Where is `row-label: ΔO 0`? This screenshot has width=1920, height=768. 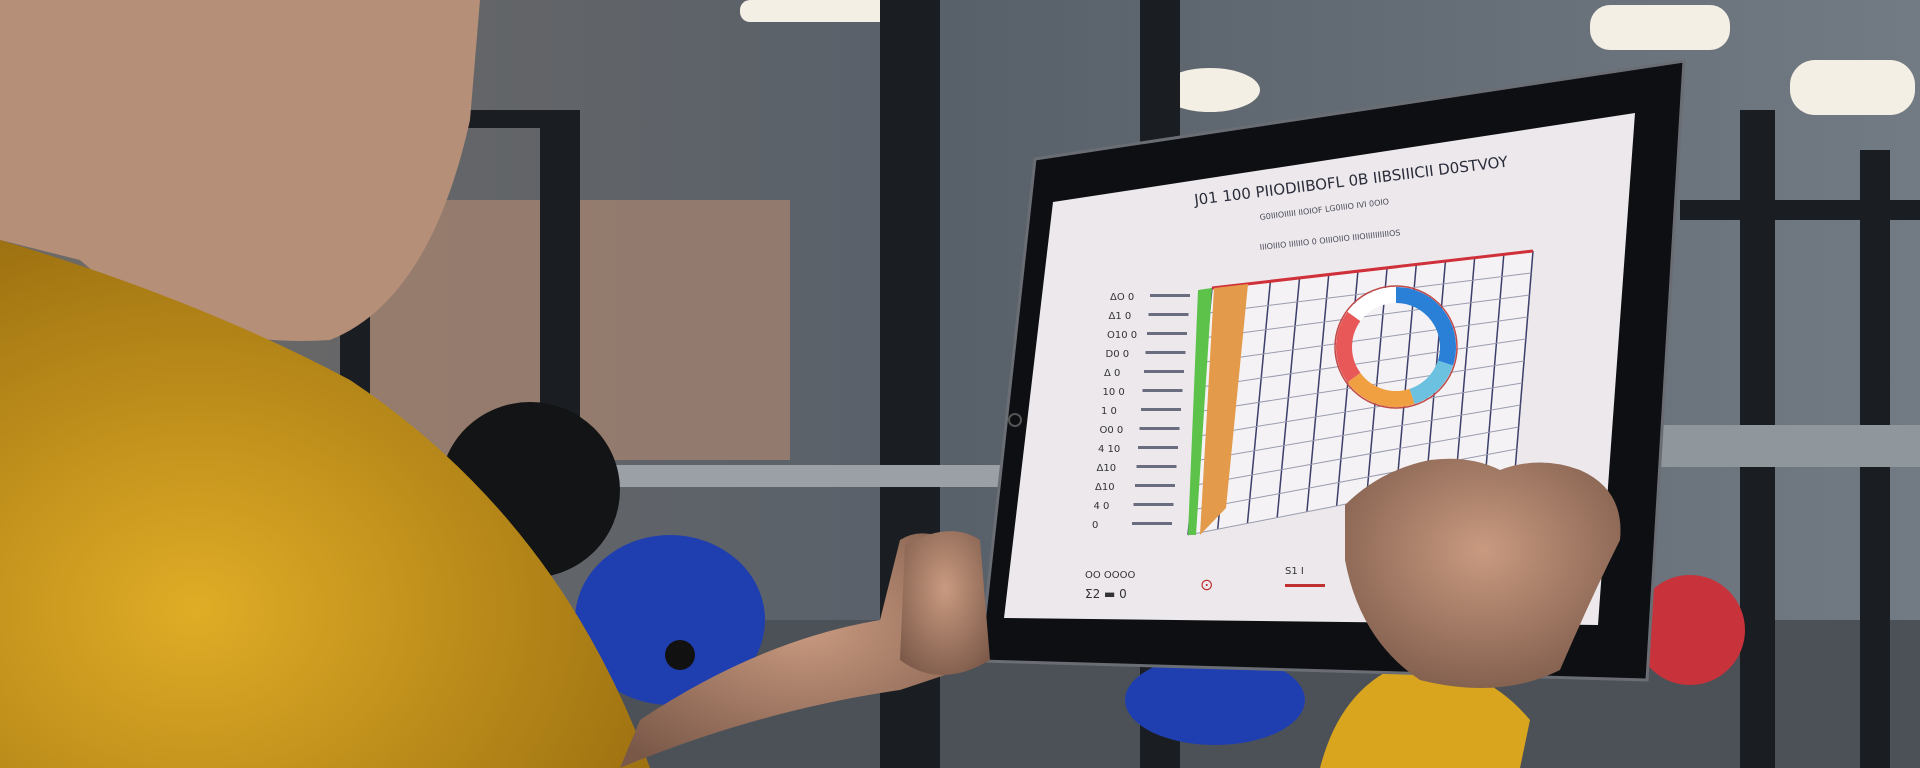 row-label: ΔO 0 is located at coordinates (1122, 297).